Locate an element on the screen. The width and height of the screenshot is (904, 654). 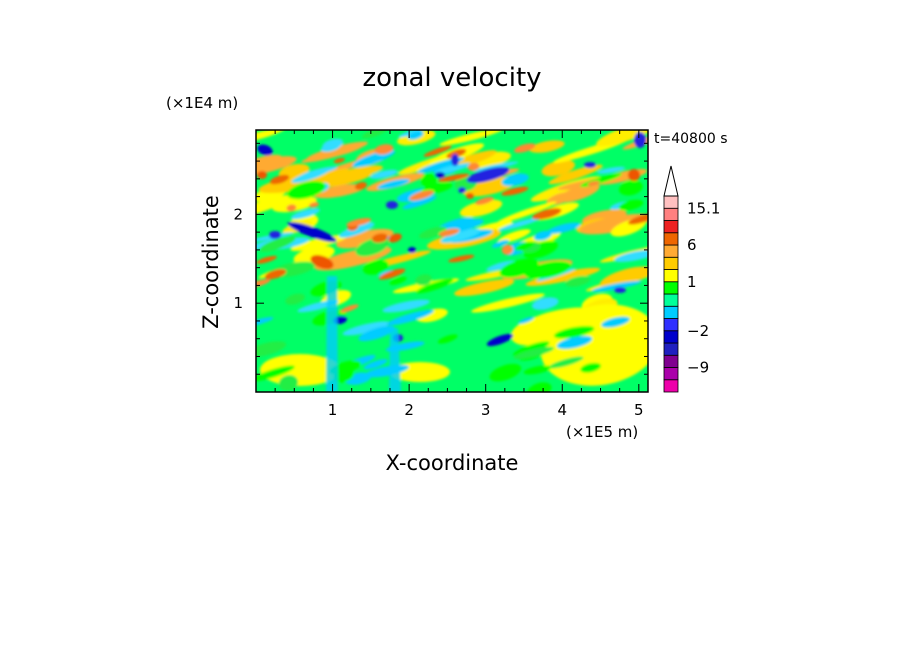
colorbar-label: 1 is located at coordinates (692, 282).